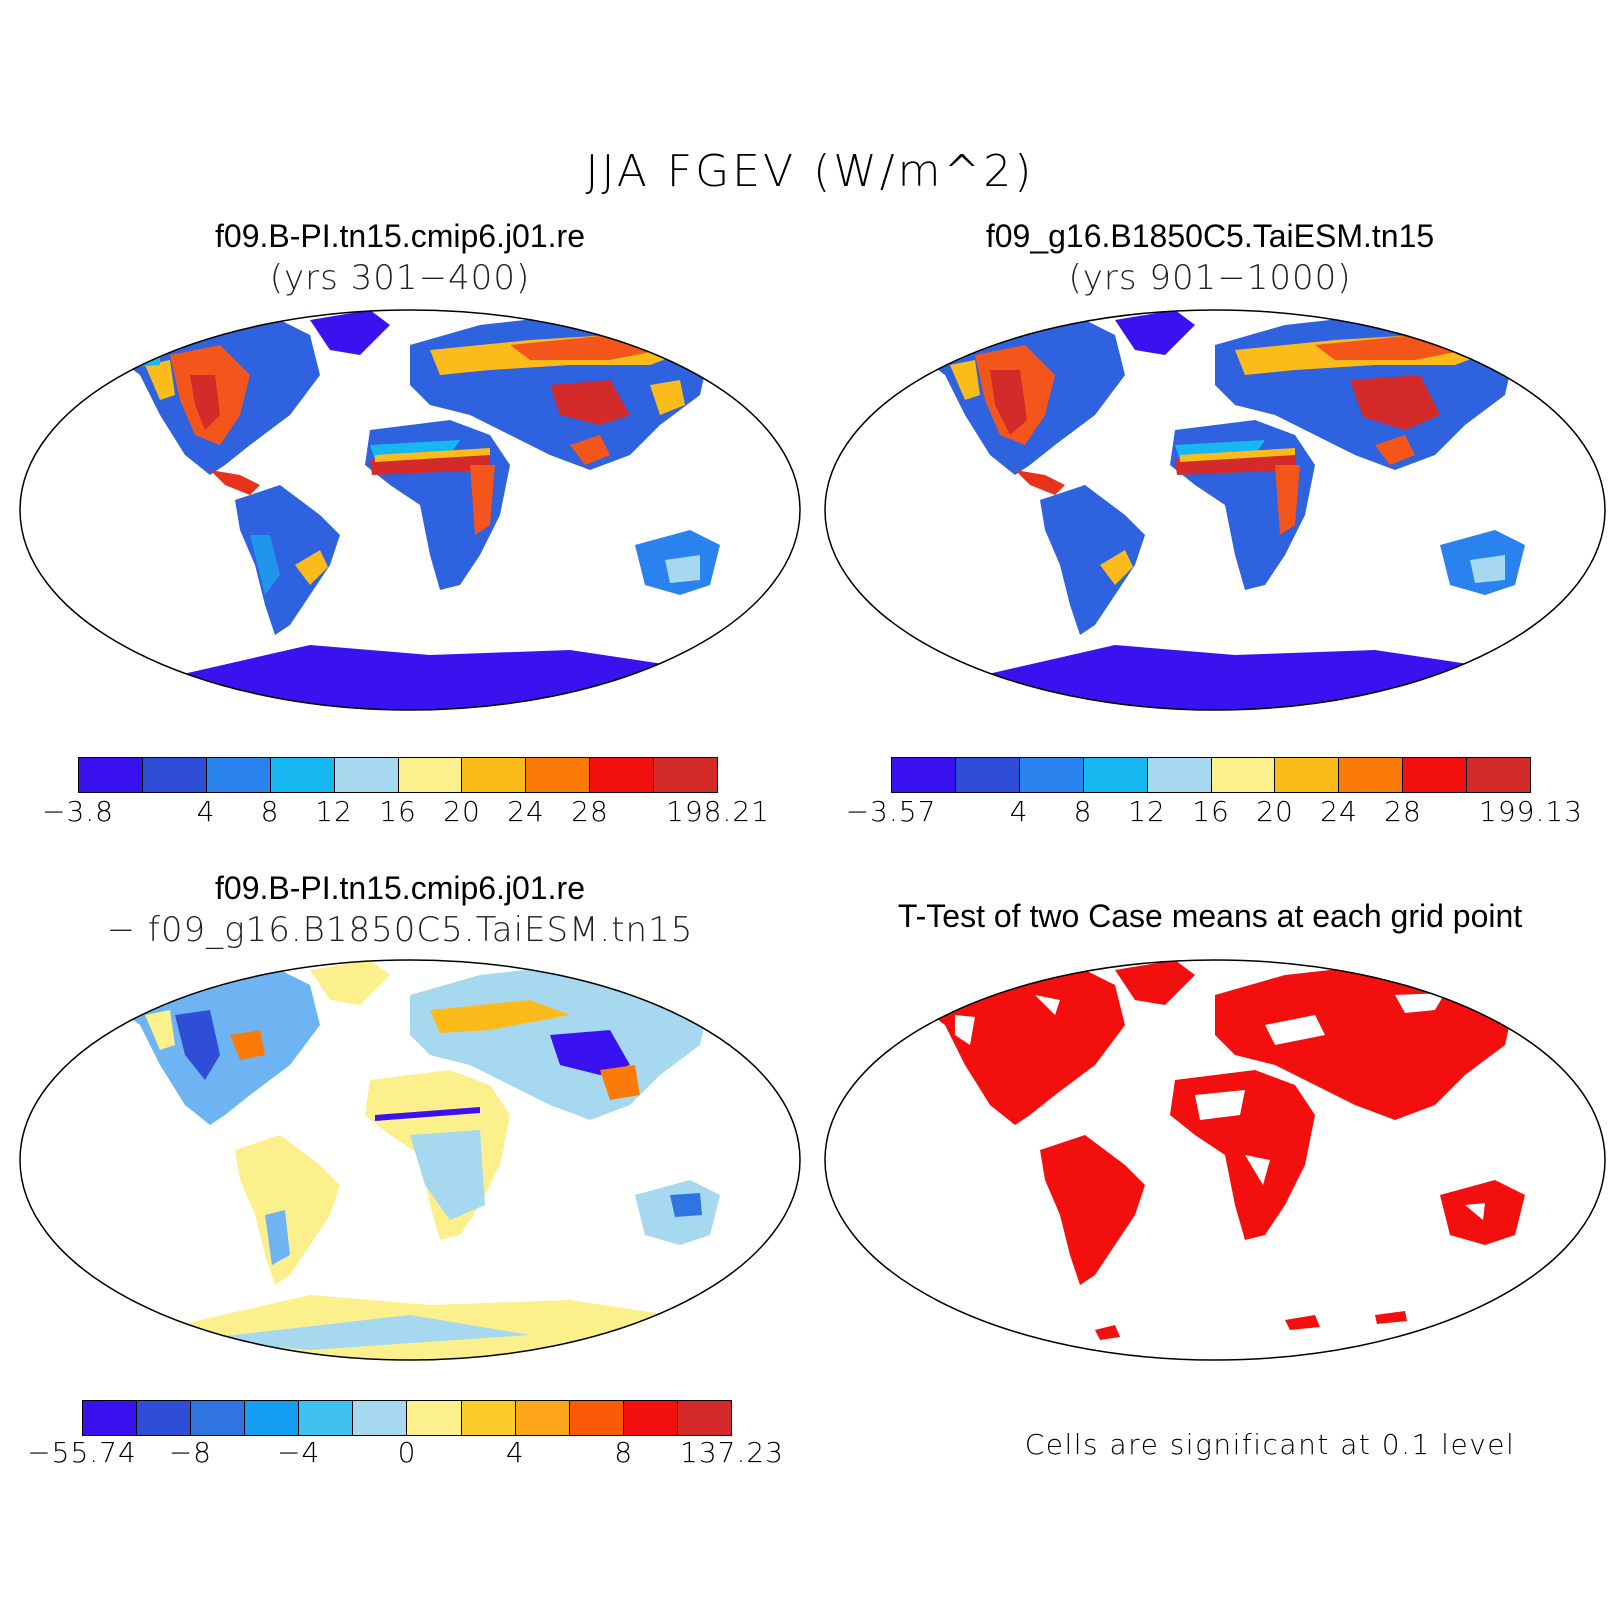 This screenshot has height=1620, width=1620. What do you see at coordinates (82, 1452) in the screenshot?
I see `colorbar-tick-label: −55.74` at bounding box center [82, 1452].